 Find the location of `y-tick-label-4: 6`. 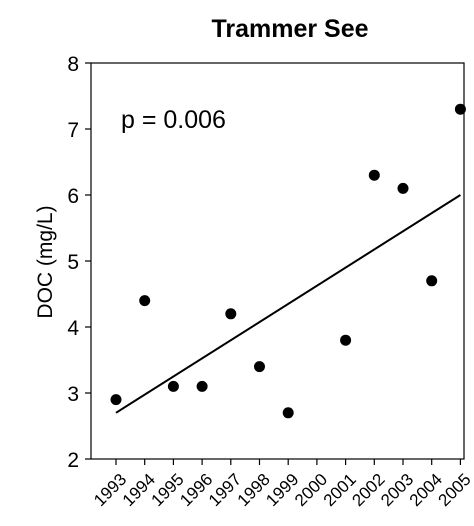

y-tick-label-4: 6 is located at coordinates (73, 196).